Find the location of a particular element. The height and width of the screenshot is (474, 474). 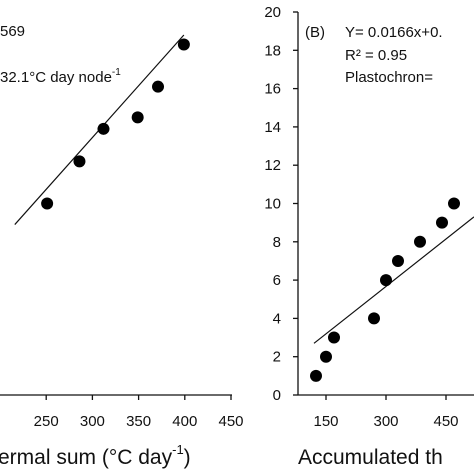

panel-b-y-tick-label: 10 is located at coordinates (272, 204).